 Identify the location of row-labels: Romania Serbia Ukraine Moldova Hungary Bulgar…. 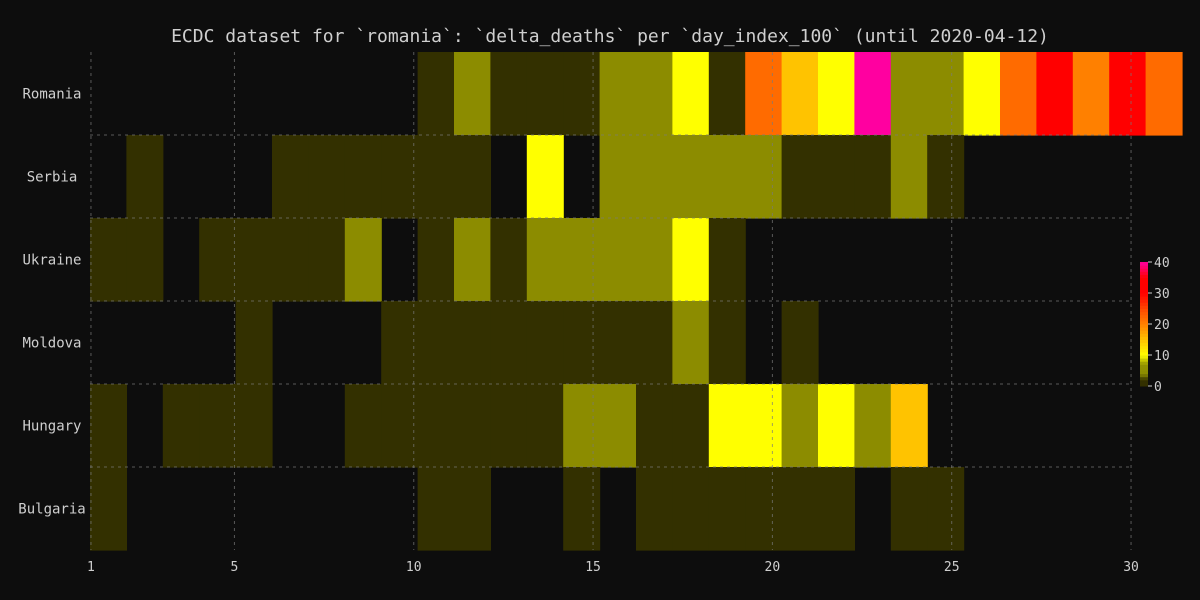
(51, 302).